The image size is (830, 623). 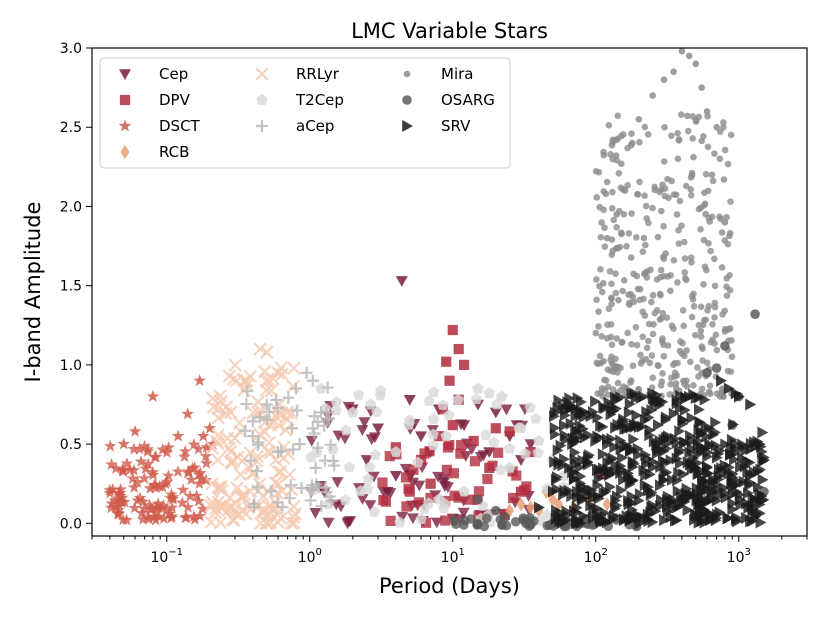 I want to click on y-tick-label: 2.0, so click(x=71, y=207).